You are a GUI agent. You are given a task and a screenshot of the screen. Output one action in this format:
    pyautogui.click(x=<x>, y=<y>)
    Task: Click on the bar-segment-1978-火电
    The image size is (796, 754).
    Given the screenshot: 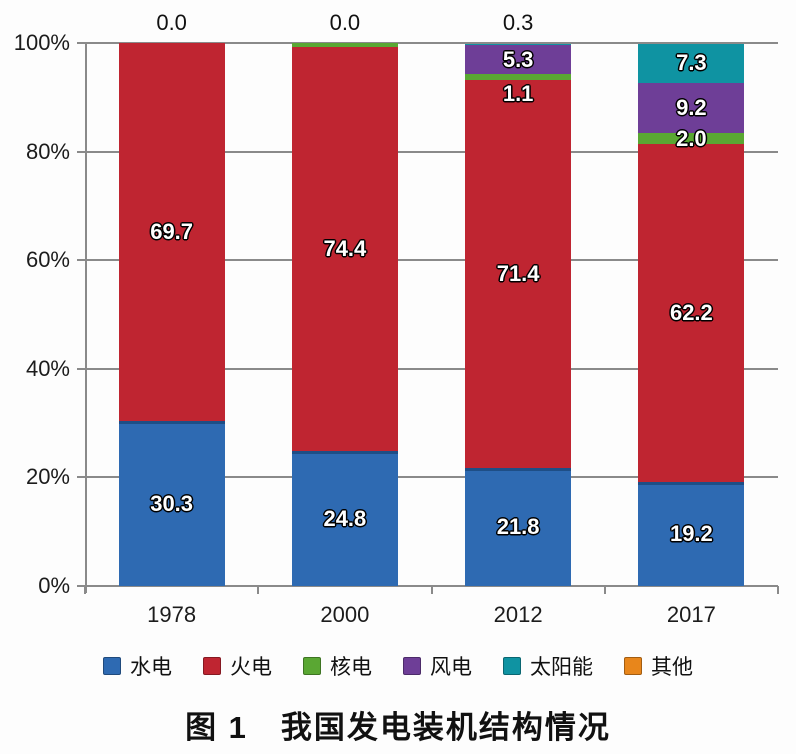 What is the action you would take?
    pyautogui.click(x=171, y=232)
    